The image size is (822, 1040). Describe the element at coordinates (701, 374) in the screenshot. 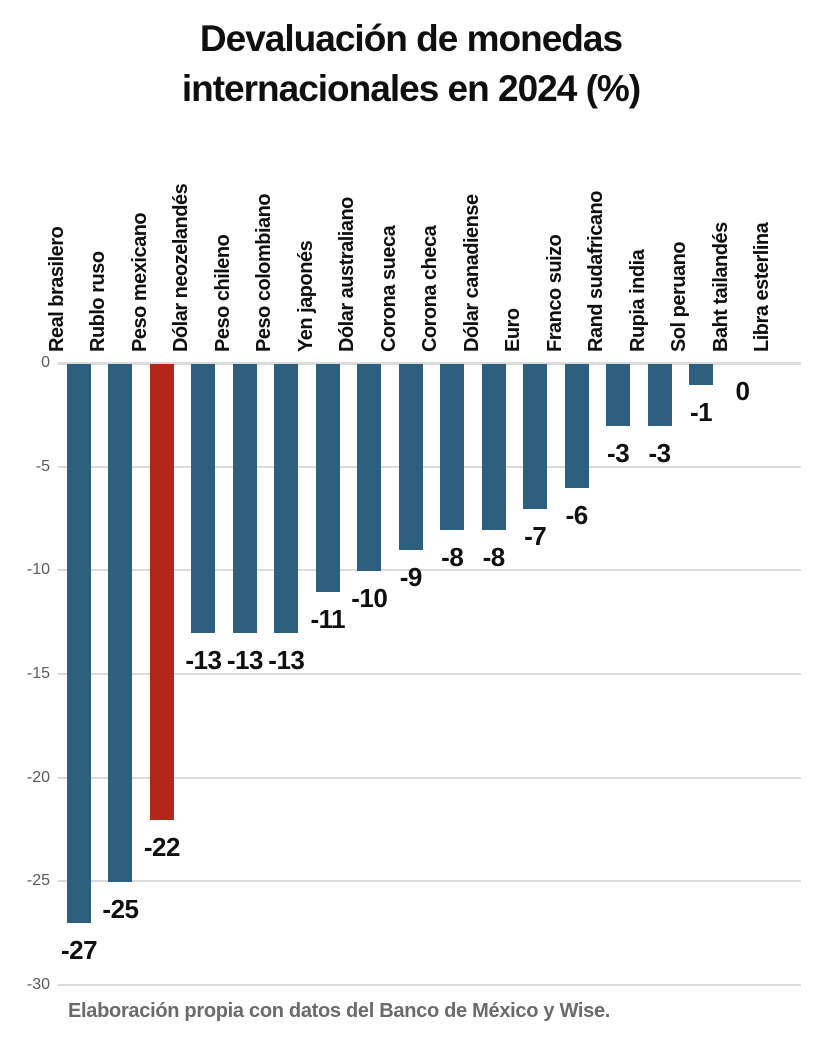

I see `bar-sol-peruano` at that location.